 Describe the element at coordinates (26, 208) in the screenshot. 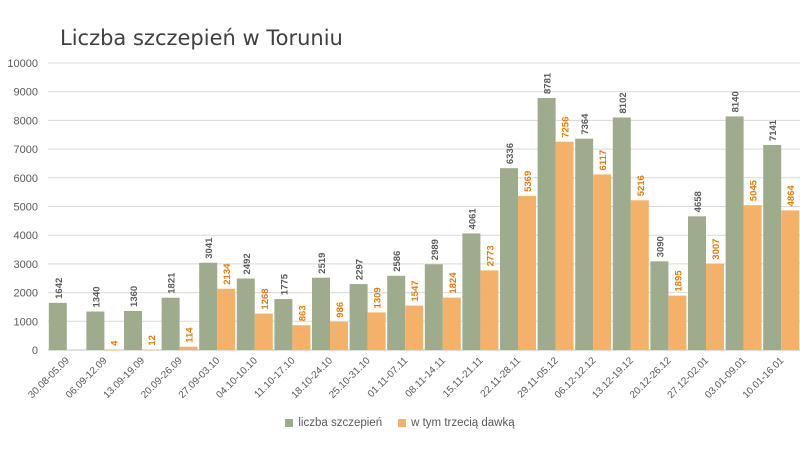

I see `y-tick-label: 5000` at that location.